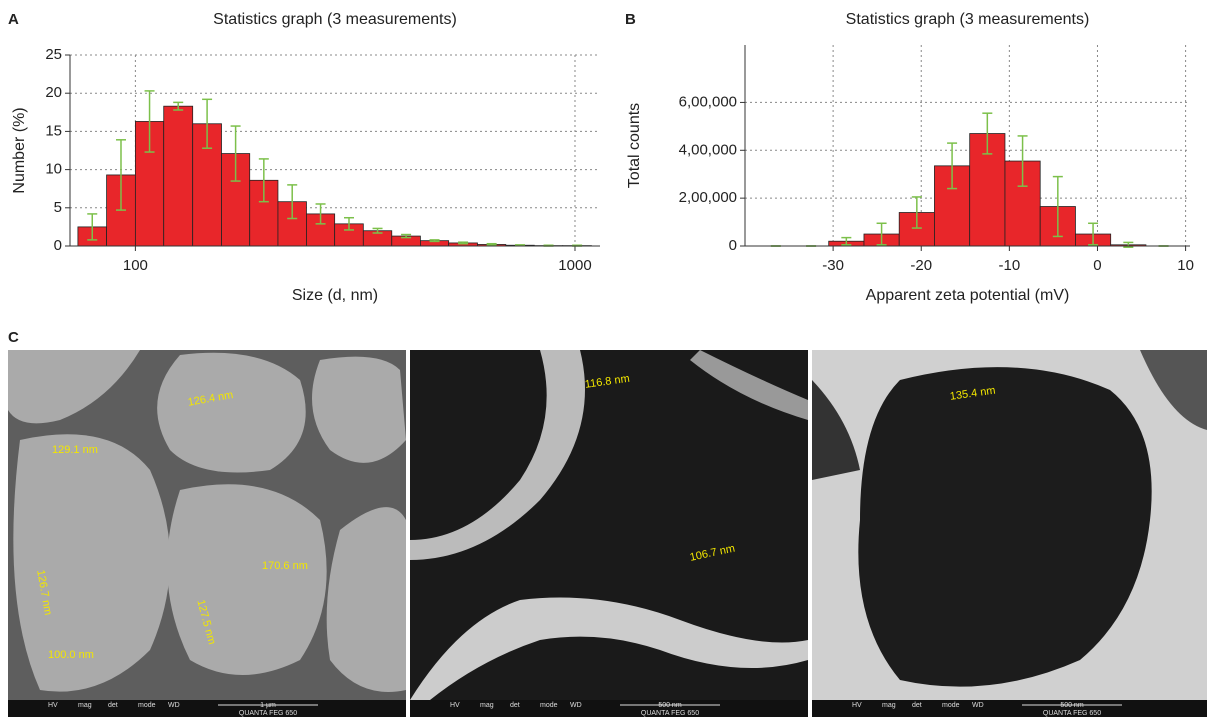 The width and height of the screenshot is (1207, 722). What do you see at coordinates (968, 295) in the screenshot?
I see `x-axis-label: Apparent zeta potential (mV)` at bounding box center [968, 295].